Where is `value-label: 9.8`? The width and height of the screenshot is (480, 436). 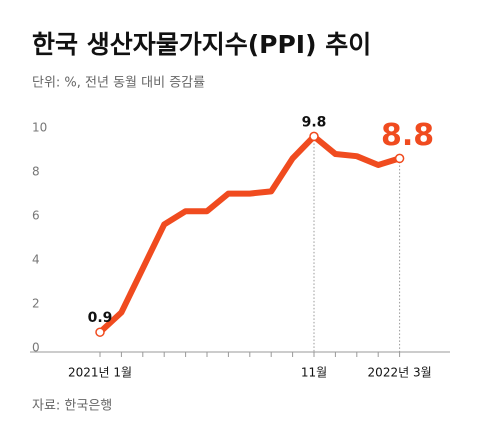 value-label: 9.8 is located at coordinates (314, 122).